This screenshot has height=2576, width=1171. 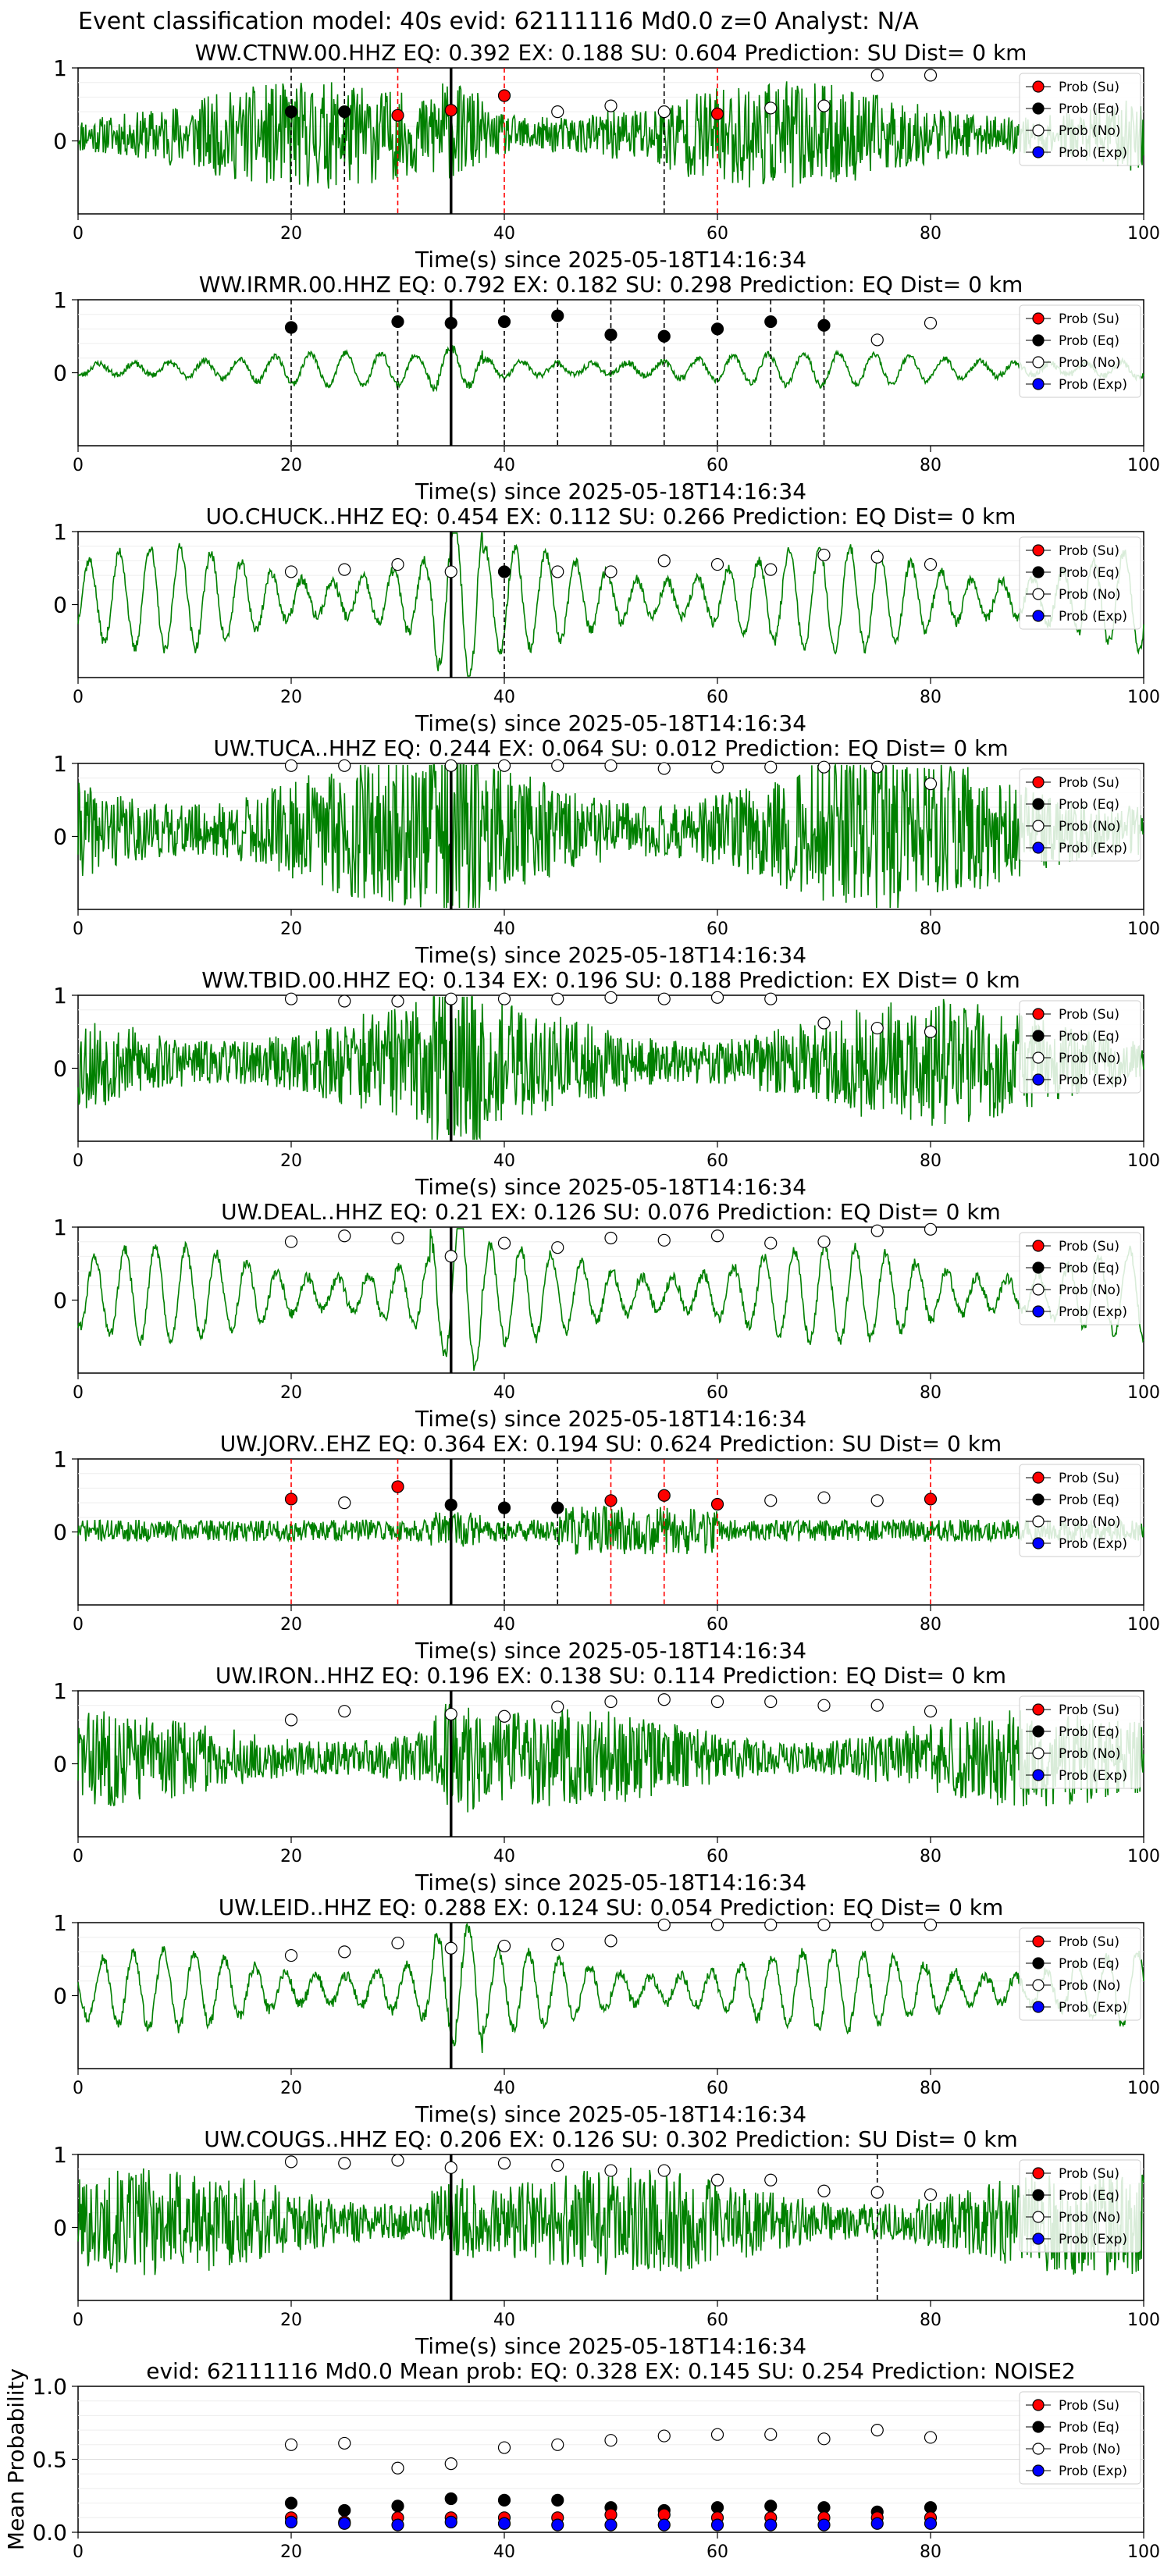 I want to click on legend-label: Prob (Su), so click(x=1089, y=2406).